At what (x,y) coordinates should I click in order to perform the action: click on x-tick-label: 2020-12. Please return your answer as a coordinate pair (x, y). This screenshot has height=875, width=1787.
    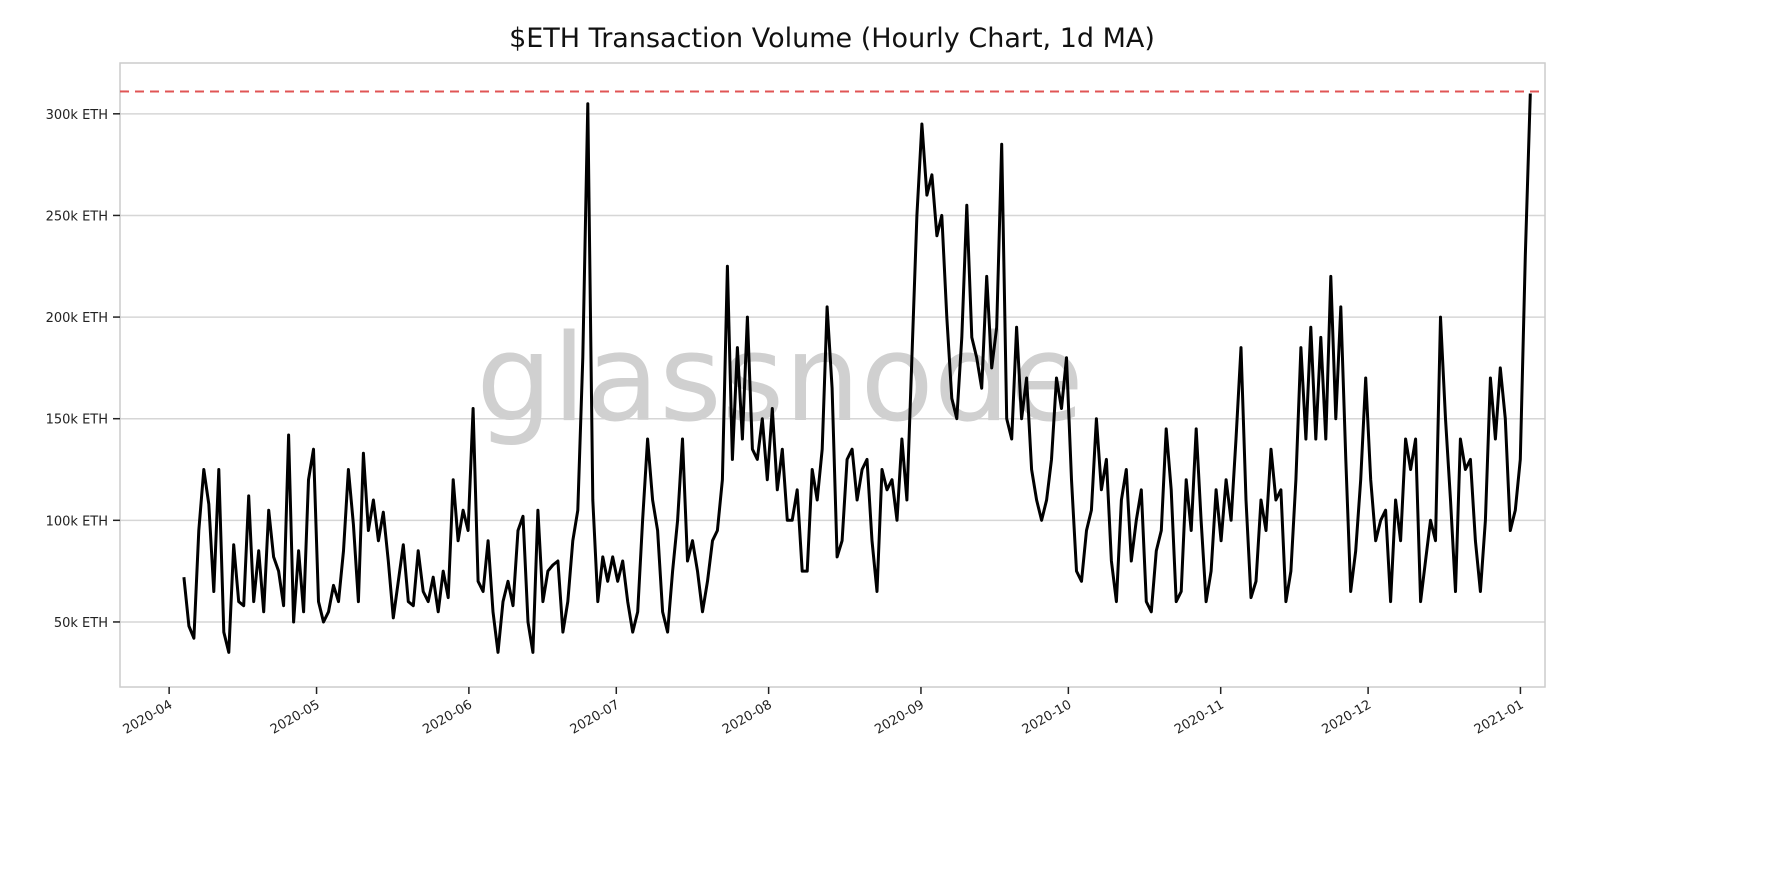
    Looking at the image, I should click on (1347, 717).